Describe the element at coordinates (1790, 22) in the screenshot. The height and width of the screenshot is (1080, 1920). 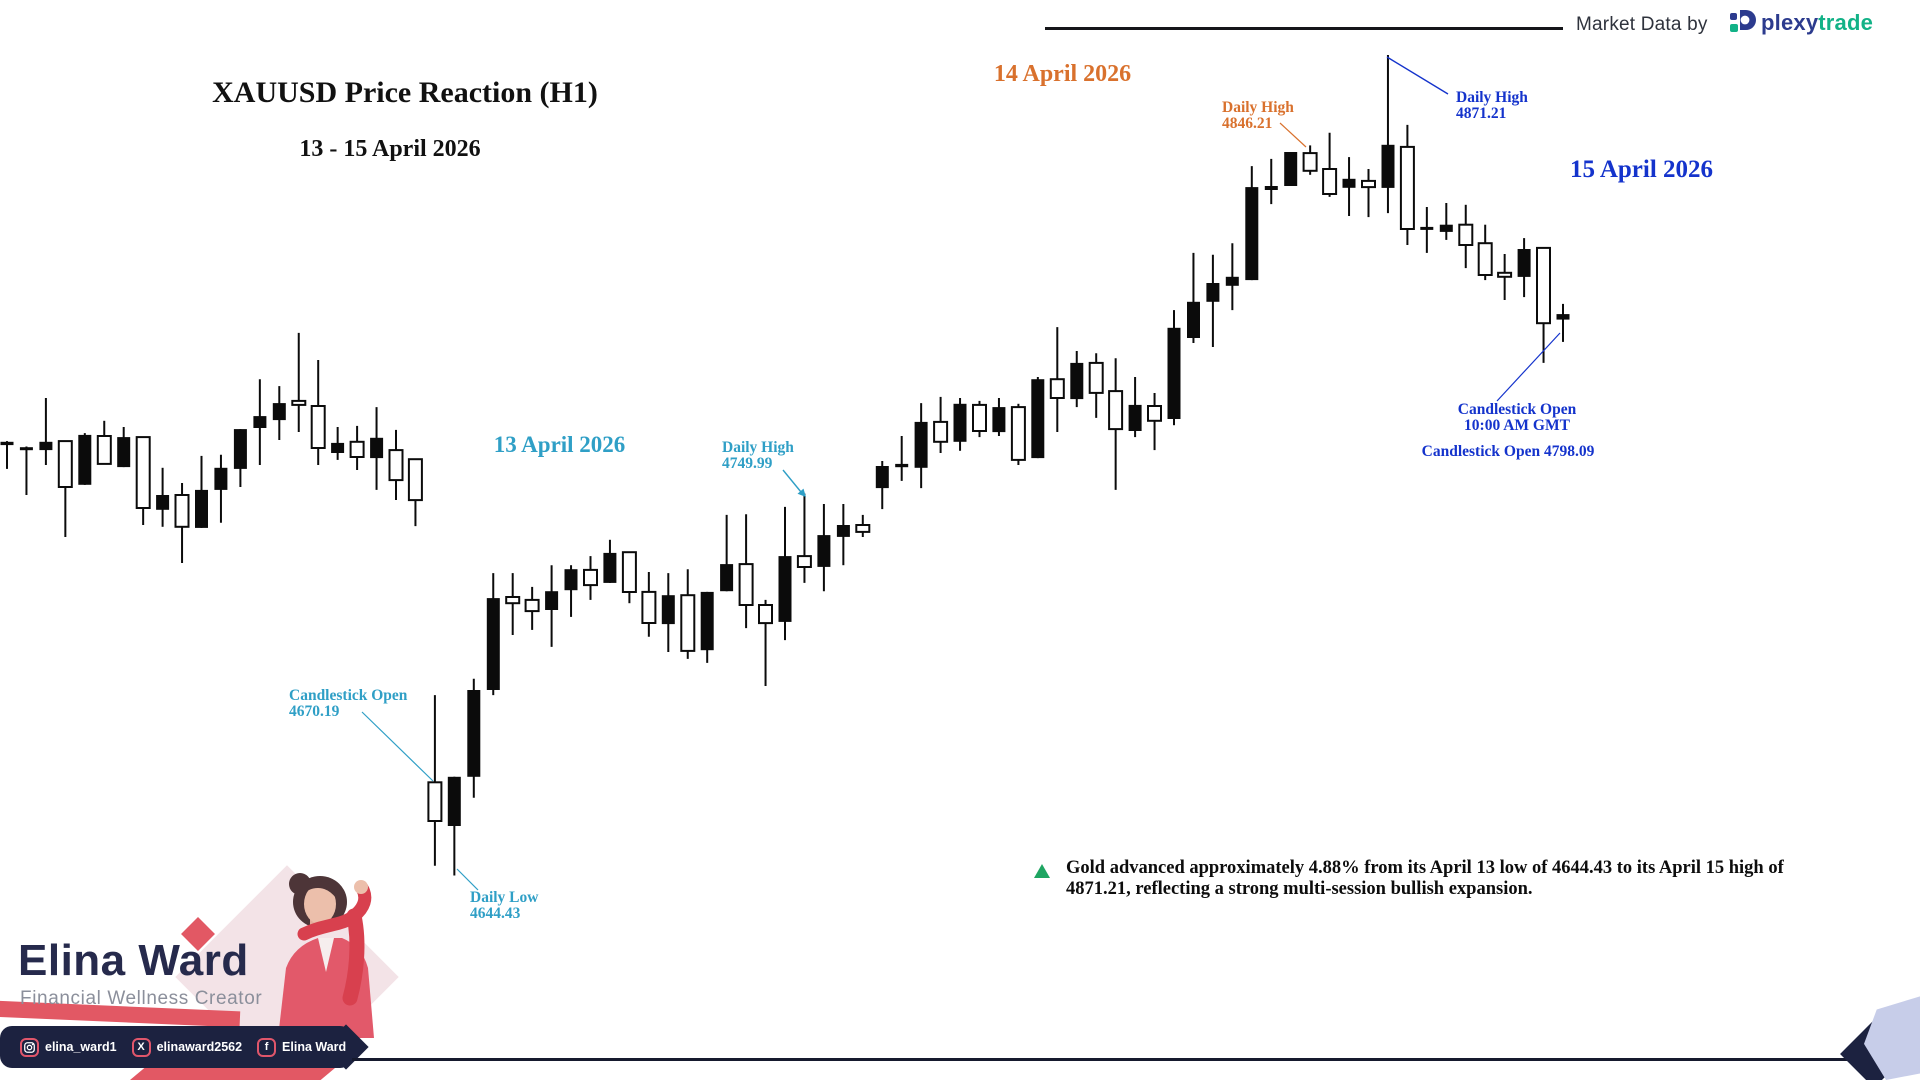
I see `brand-name-primary: plexy` at that location.